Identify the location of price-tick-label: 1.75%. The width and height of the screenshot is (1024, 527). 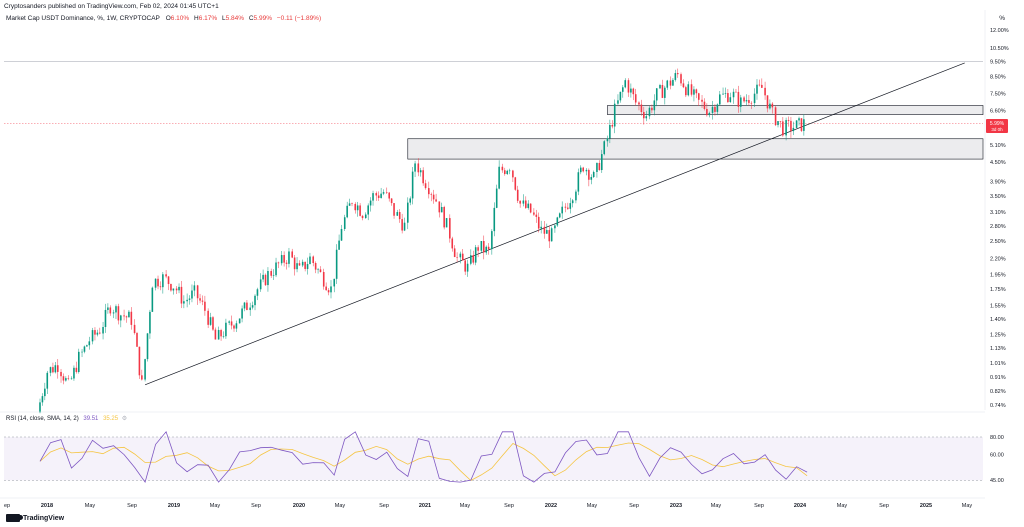
(998, 290).